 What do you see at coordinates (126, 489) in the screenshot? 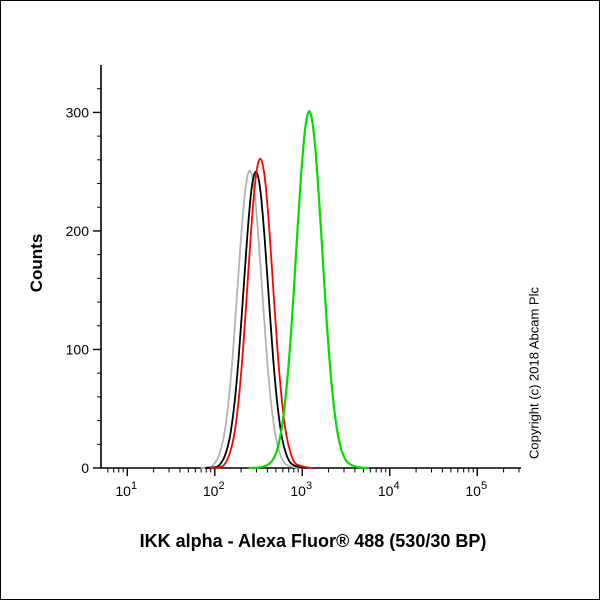
I see `x-tick-label: 10¹` at bounding box center [126, 489].